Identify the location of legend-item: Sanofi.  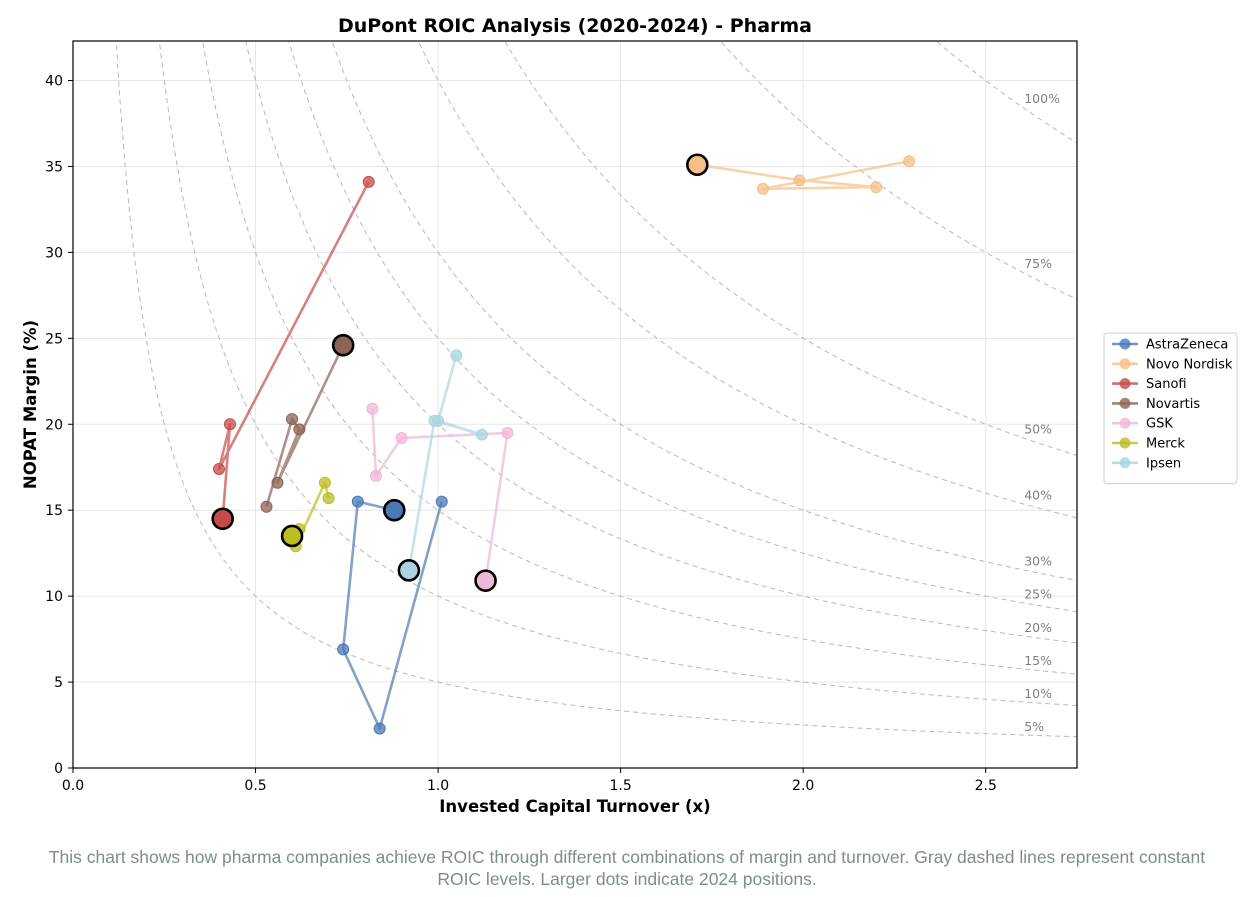
(1149, 384).